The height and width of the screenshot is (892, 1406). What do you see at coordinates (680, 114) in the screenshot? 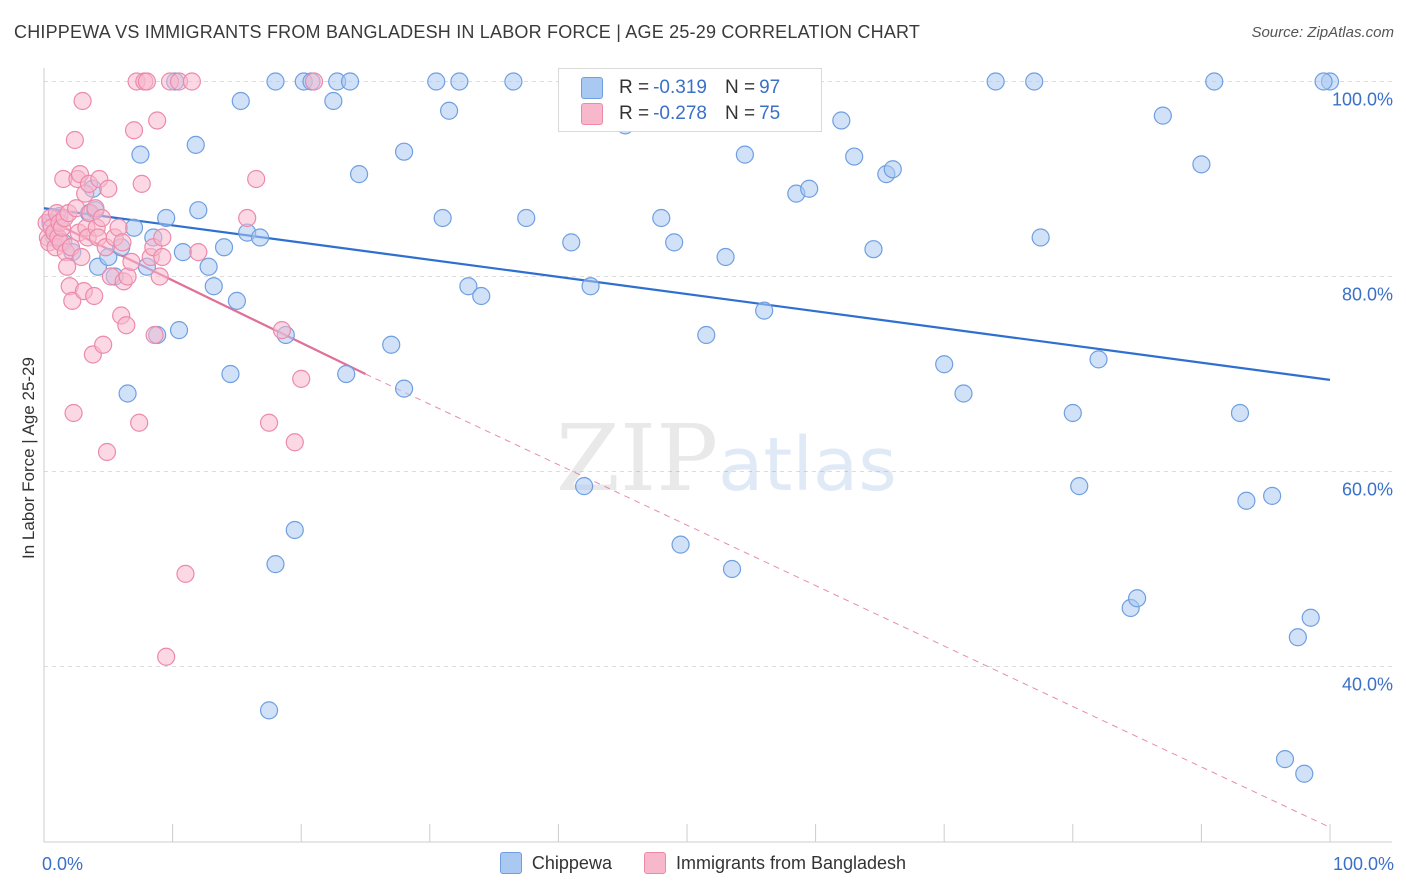
I see `legend-row-bangladesh: R = -0.278 N = 75` at bounding box center [680, 114].